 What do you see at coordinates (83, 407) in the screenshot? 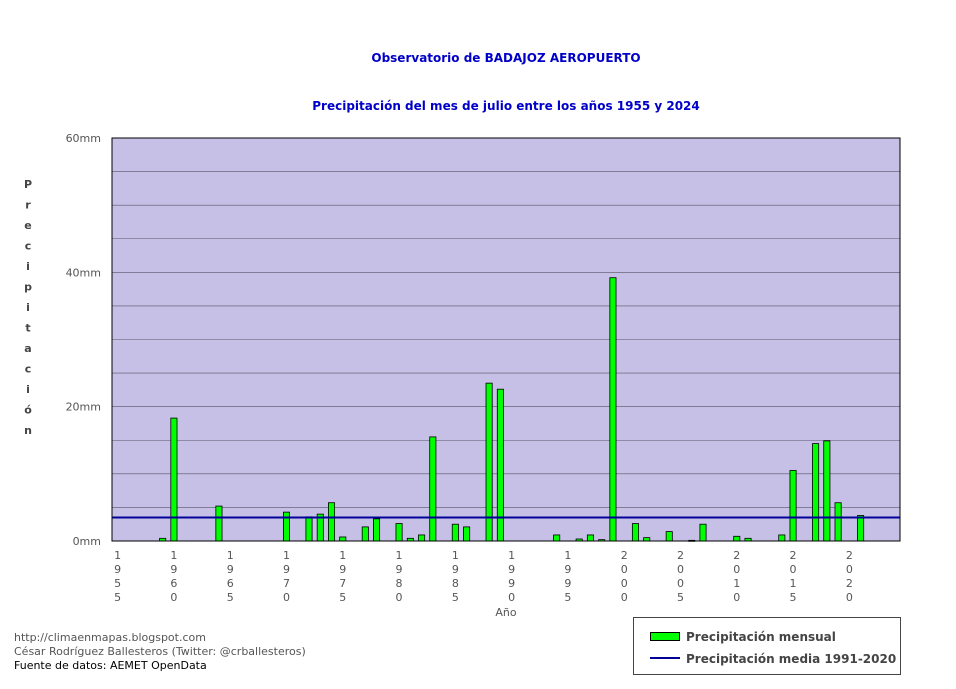
I see `y-tick-label: 20mm` at bounding box center [83, 407].